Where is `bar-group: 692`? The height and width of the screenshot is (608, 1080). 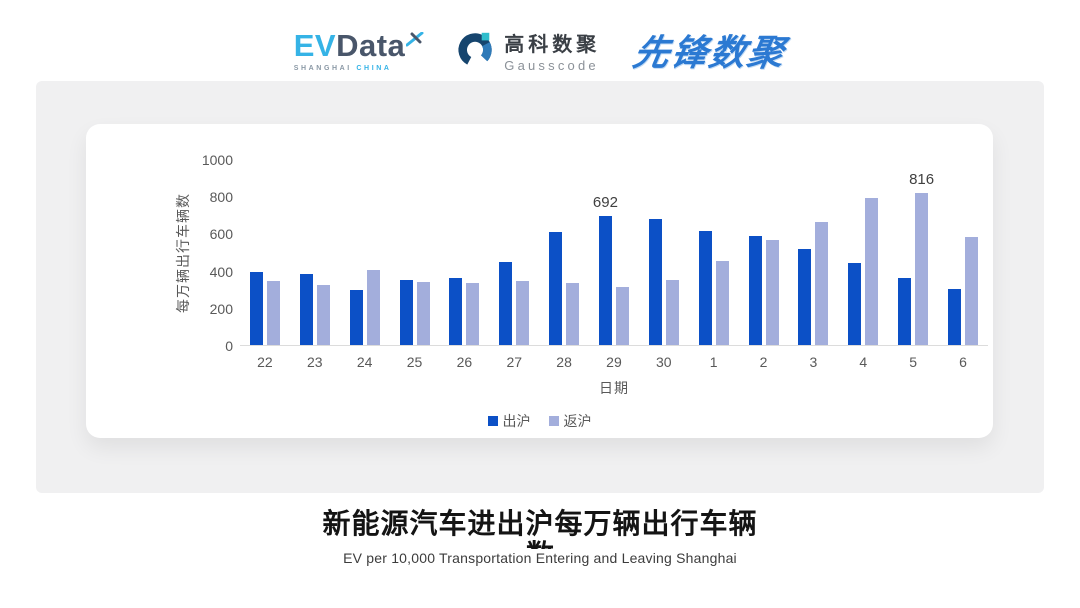
bar-group: 692 is located at coordinates (611, 252).